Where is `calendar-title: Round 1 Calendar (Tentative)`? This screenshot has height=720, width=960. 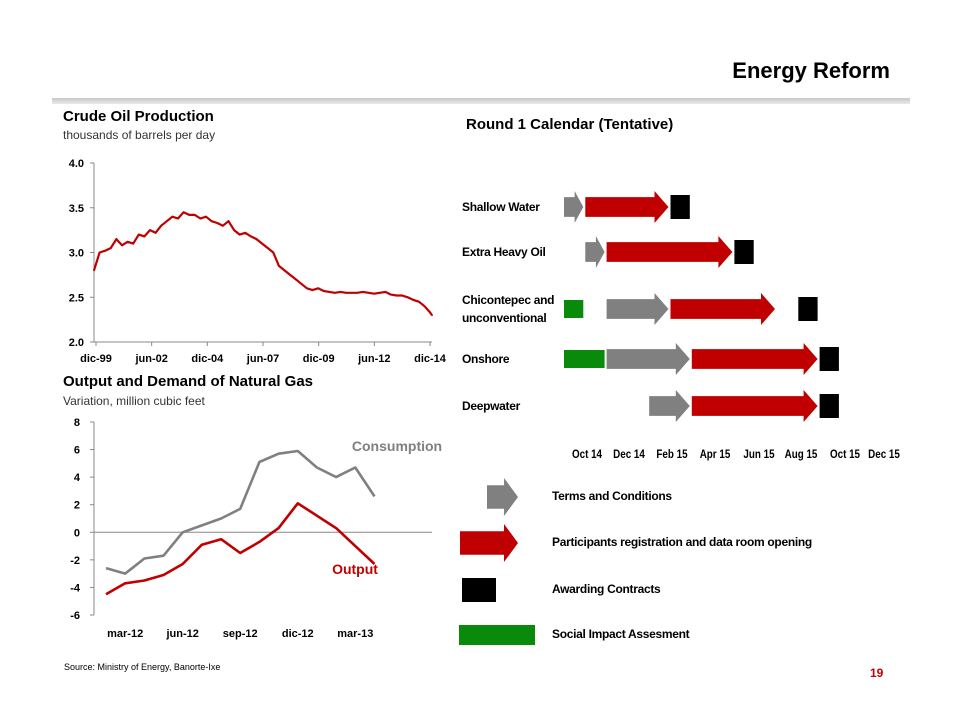 calendar-title: Round 1 Calendar (Tentative) is located at coordinates (570, 124).